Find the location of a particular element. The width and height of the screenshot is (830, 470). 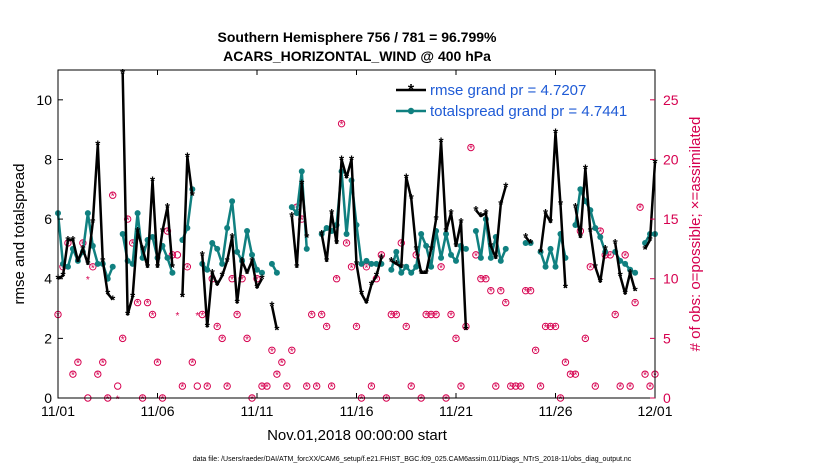

x-tick-label: 11/01 is located at coordinates (58, 411).